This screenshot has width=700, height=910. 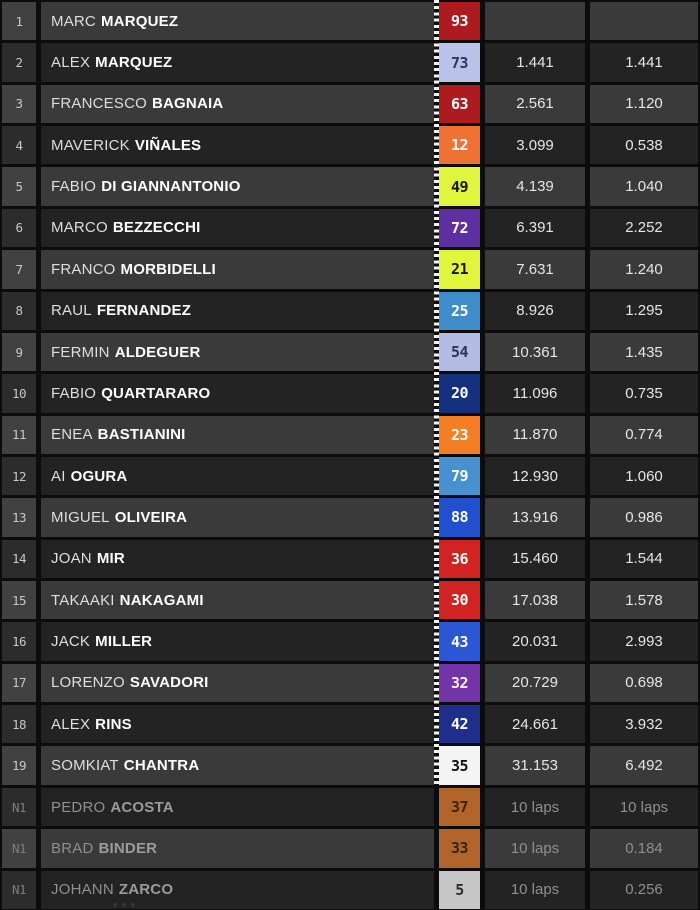 I want to click on table-row: 3 FRANCESCO BAGNAIA 63 2.561 1.120, so click(x=350, y=104).